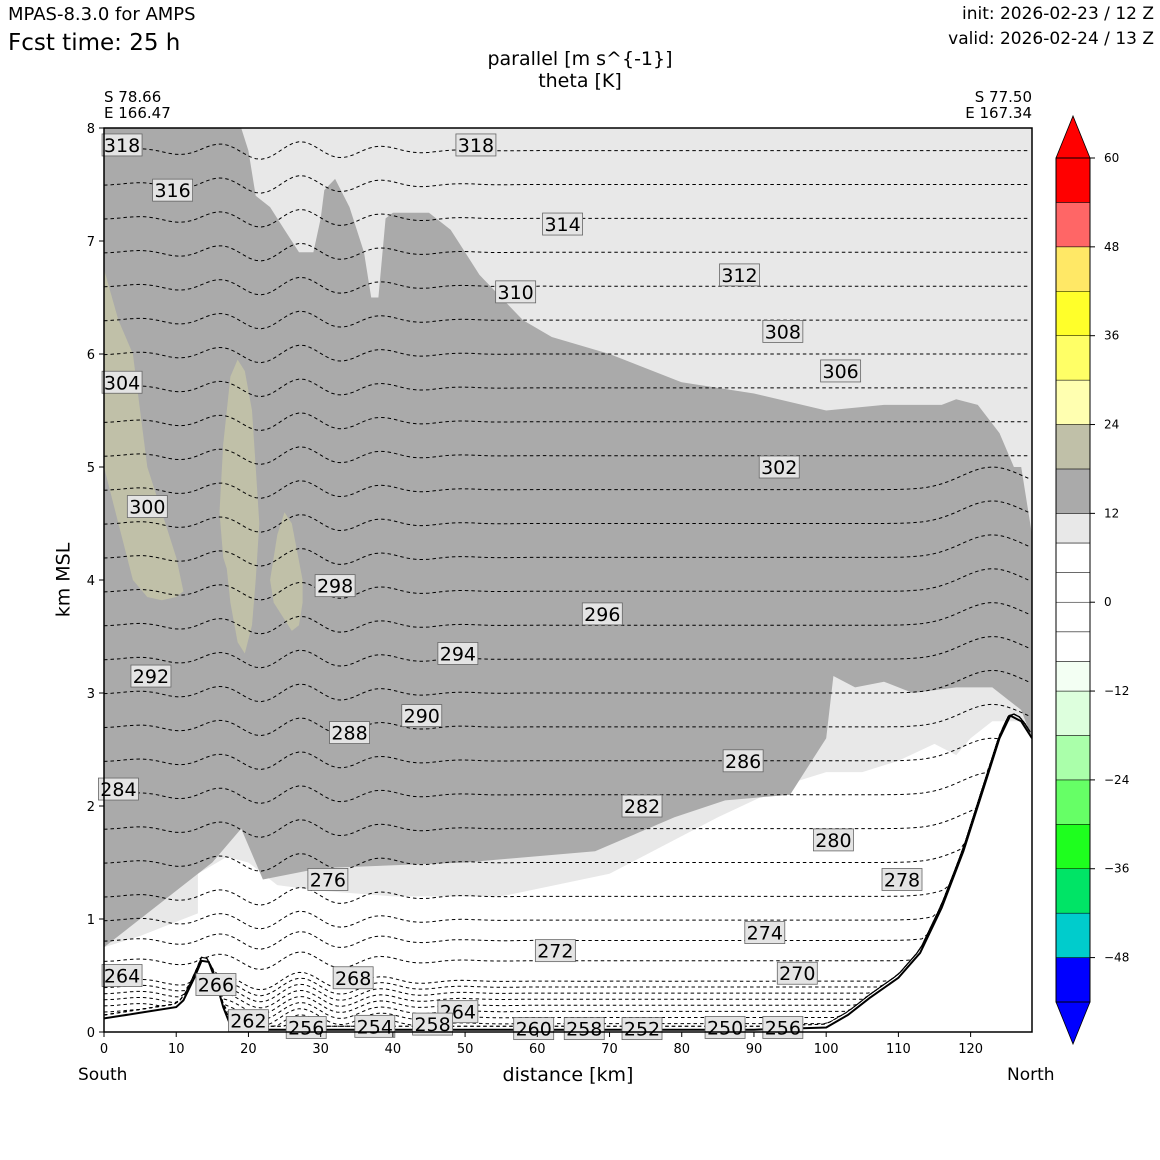  I want to click on theta-label-text: 254, so click(375, 1027).